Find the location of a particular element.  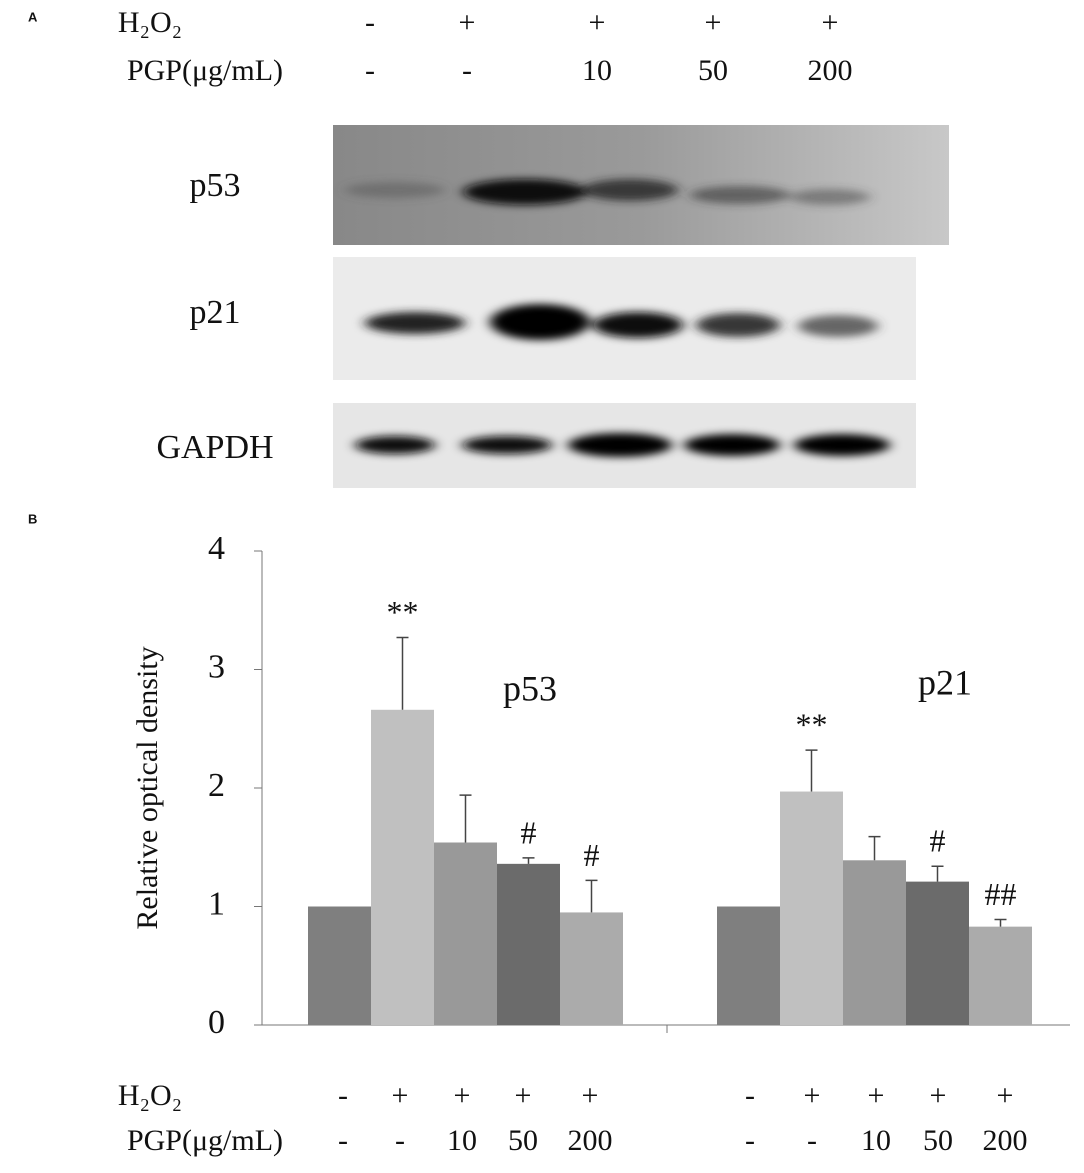

blot-label: GAPDH is located at coordinates (214, 447).